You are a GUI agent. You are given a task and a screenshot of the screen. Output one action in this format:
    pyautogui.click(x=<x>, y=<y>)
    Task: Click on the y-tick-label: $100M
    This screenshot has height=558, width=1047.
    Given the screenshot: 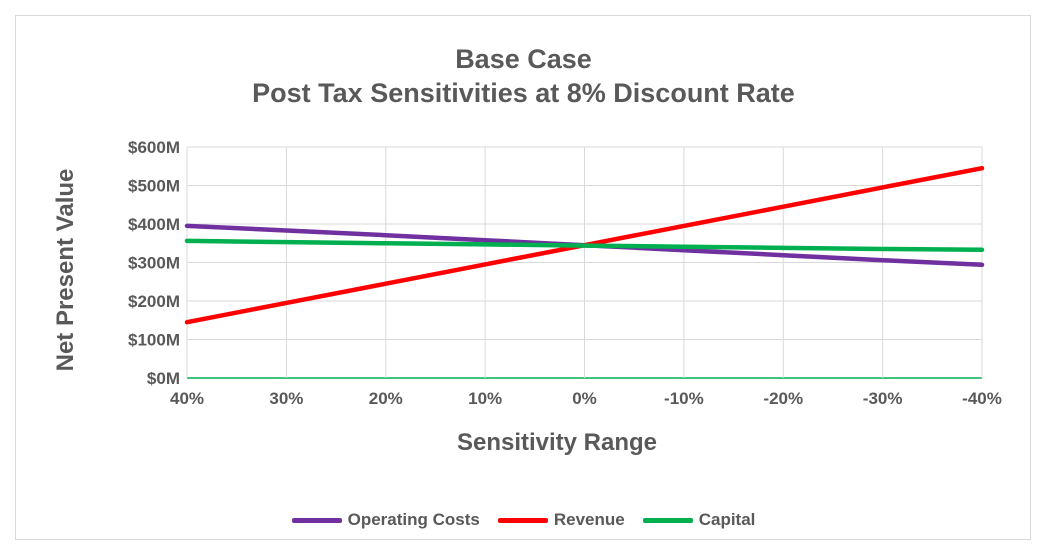 What is the action you would take?
    pyautogui.click(x=154, y=340)
    